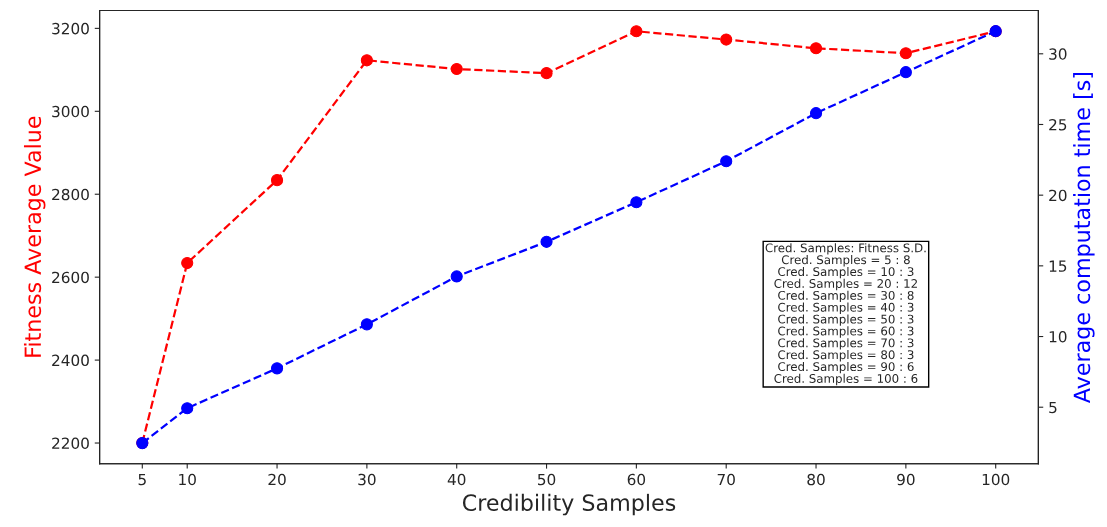 The width and height of the screenshot is (1107, 527). Describe the element at coordinates (1058, 337) in the screenshot. I see `y2-tick-label: 10` at that location.